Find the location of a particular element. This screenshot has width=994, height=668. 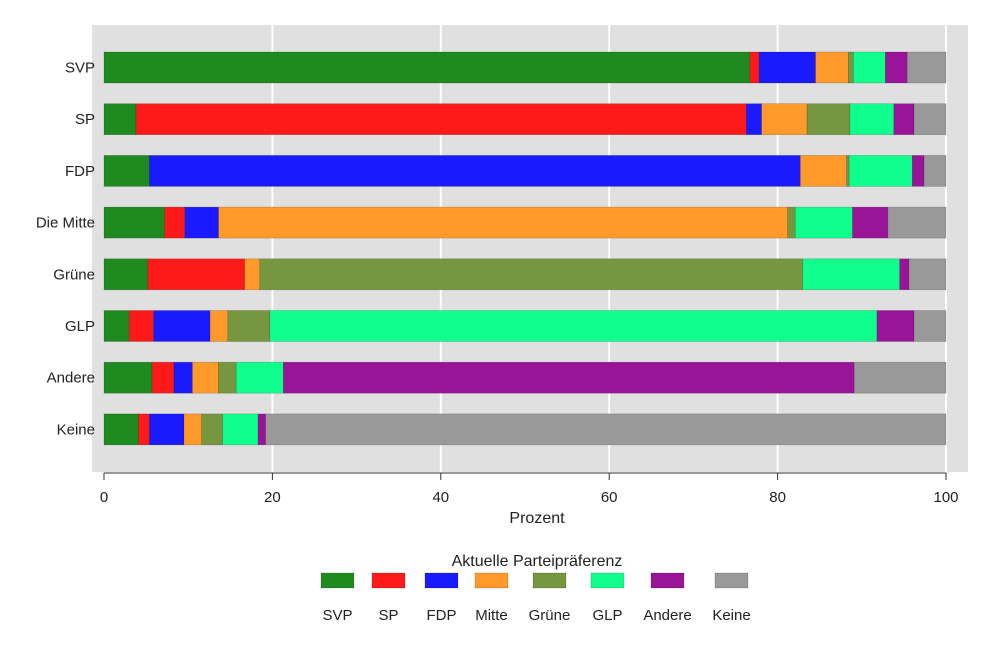

y-tick-label: Andere is located at coordinates (71, 378).